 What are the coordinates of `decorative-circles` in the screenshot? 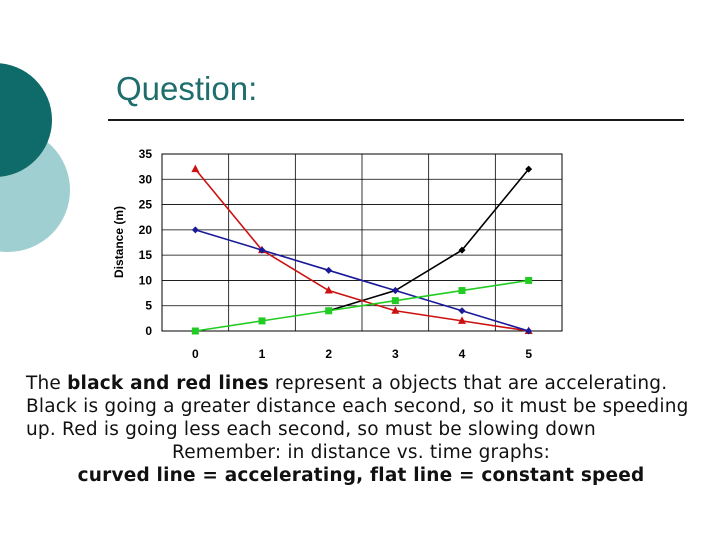 It's located at (35, 157).